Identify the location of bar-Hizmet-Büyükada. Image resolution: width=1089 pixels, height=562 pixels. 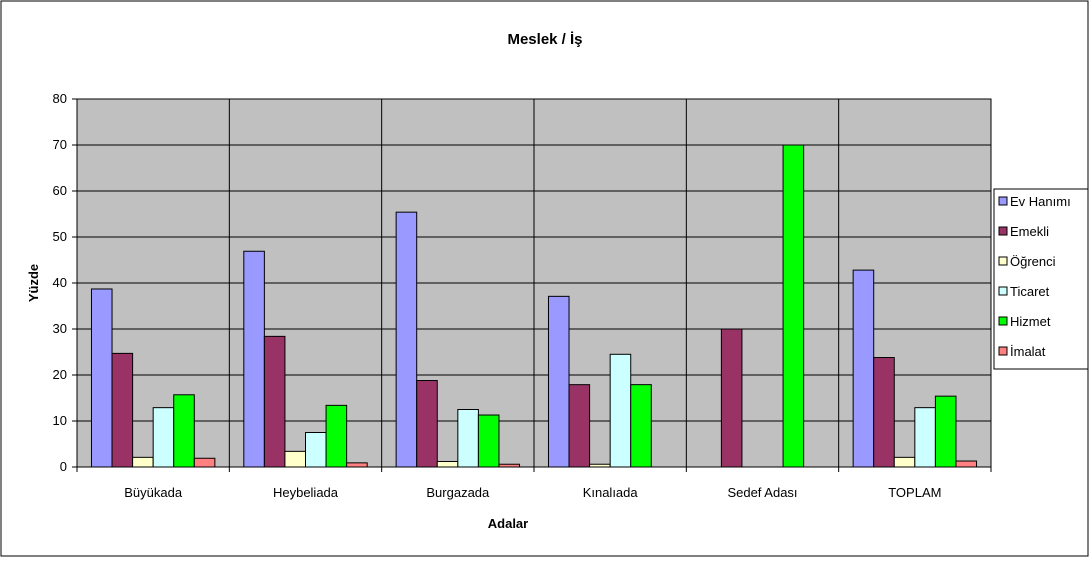
(184, 431).